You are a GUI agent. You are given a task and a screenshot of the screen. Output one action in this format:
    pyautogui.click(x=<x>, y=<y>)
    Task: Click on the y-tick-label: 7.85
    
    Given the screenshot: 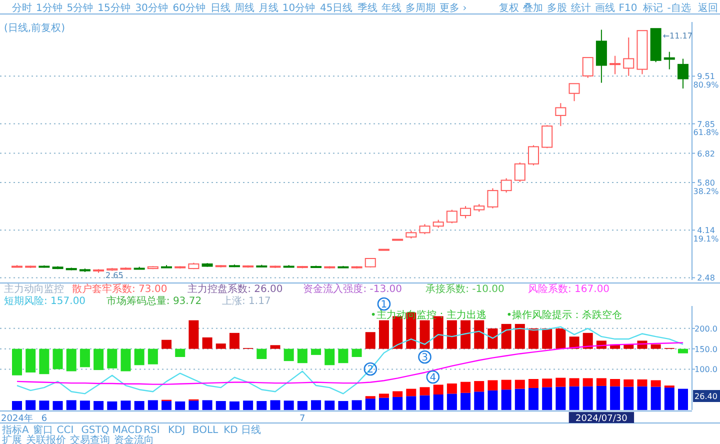 What is the action you would take?
    pyautogui.click(x=706, y=124)
    